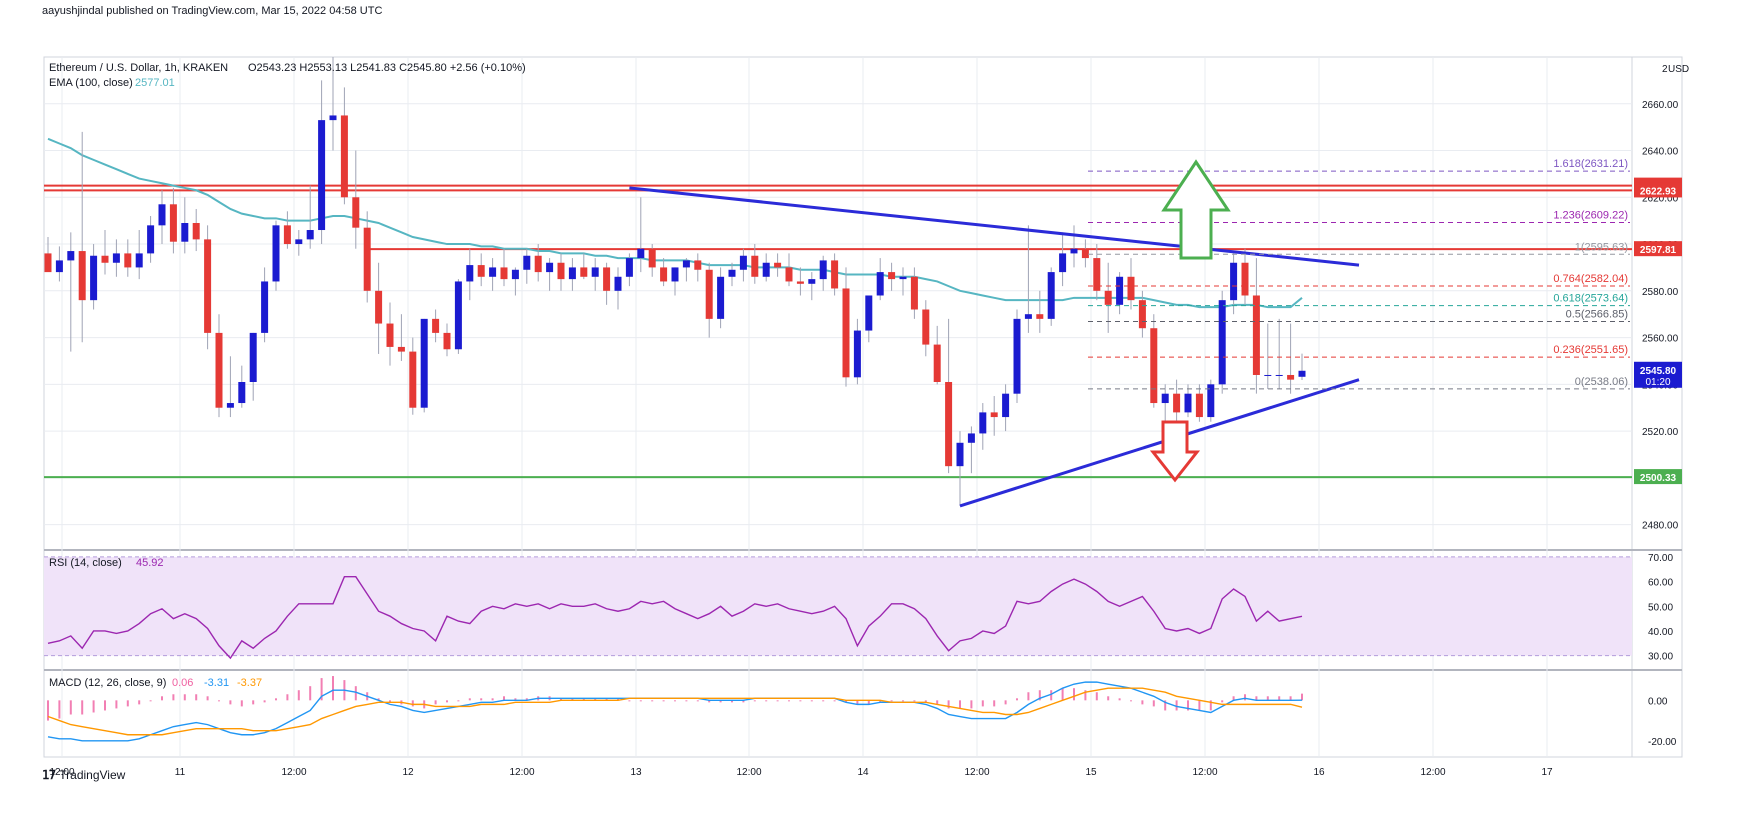  Describe the element at coordinates (155, 83) in the screenshot. I see `ema-legend-value: 2577.01` at that location.